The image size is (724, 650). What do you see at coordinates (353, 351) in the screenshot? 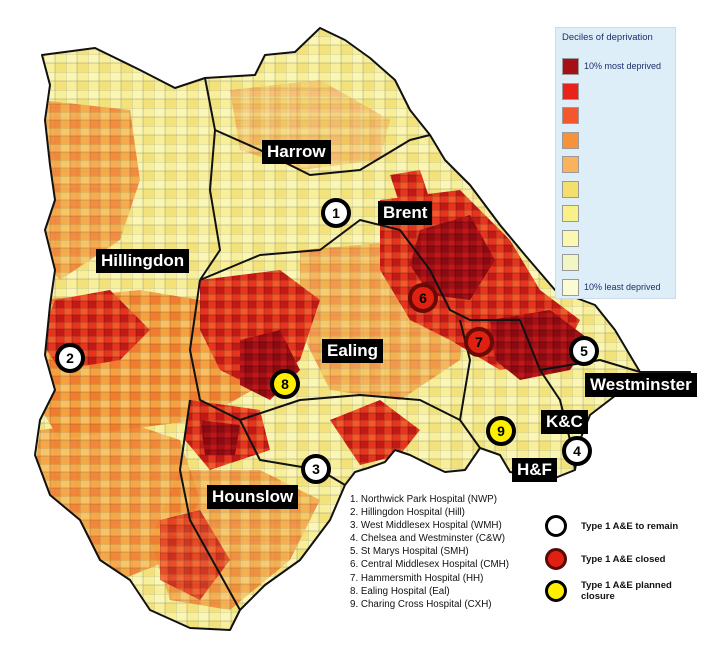
I see `borough-label-ealing: Ealing` at bounding box center [353, 351].